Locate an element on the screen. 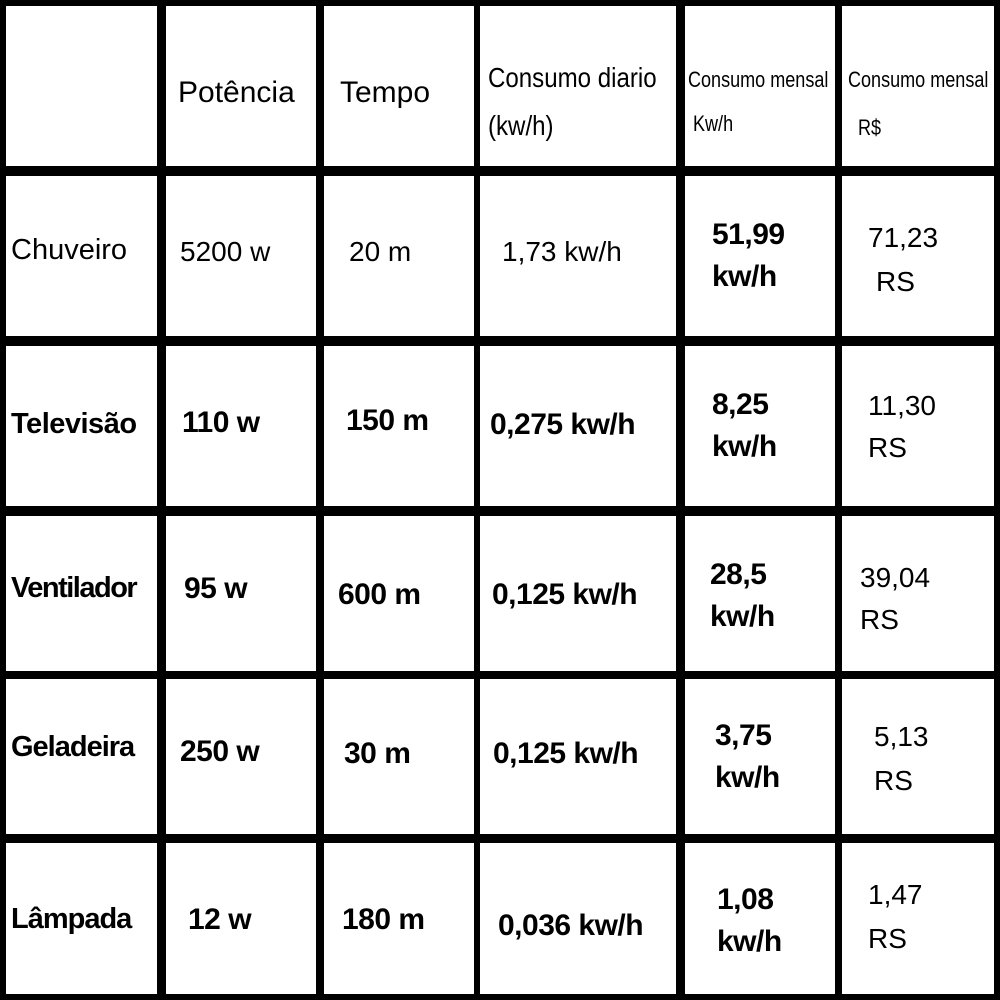 The image size is (1000, 1000). tempo-value: 20 m is located at coordinates (380, 251).